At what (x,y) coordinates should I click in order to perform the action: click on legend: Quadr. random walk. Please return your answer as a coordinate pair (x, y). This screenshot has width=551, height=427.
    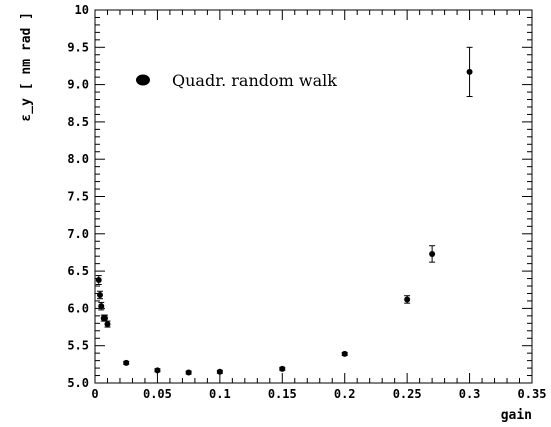
    Looking at the image, I should click on (236, 80).